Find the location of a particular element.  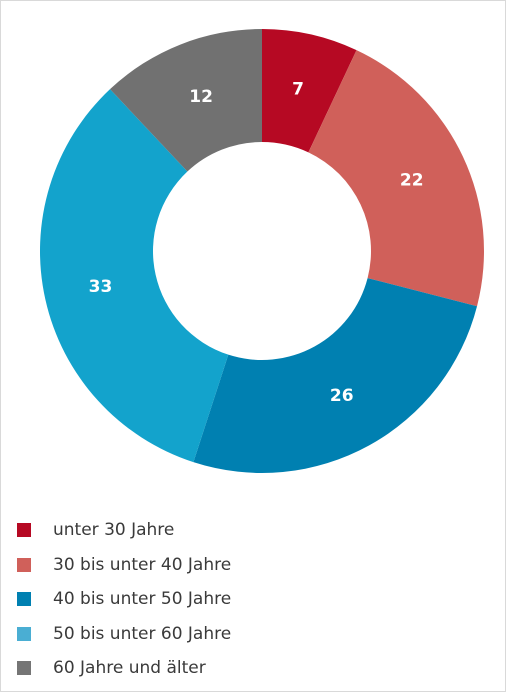

legend-label: 40 bis unter 50 Jahre is located at coordinates (142, 599).